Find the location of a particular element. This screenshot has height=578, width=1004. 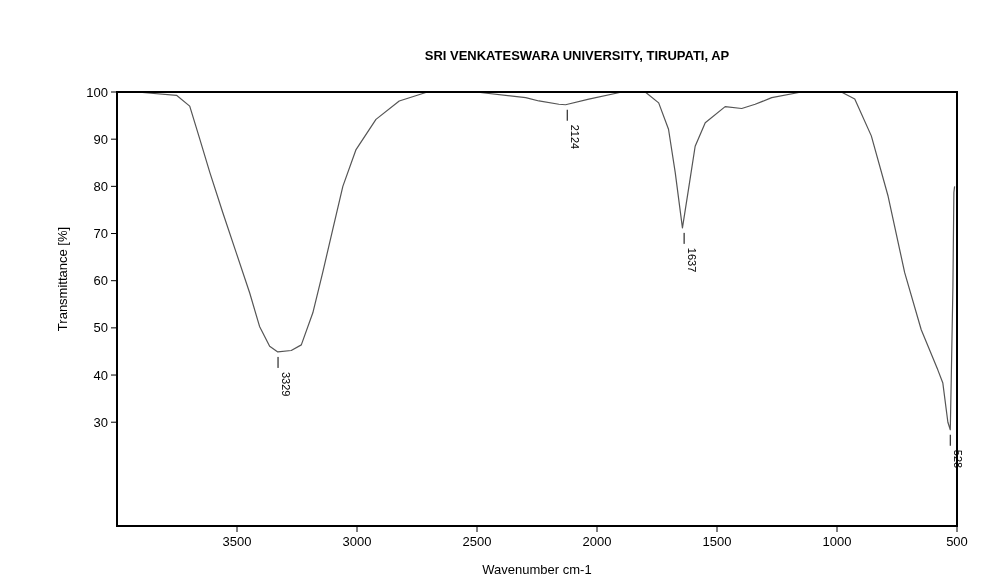

x-tick-label: 3500 is located at coordinates (237, 541).